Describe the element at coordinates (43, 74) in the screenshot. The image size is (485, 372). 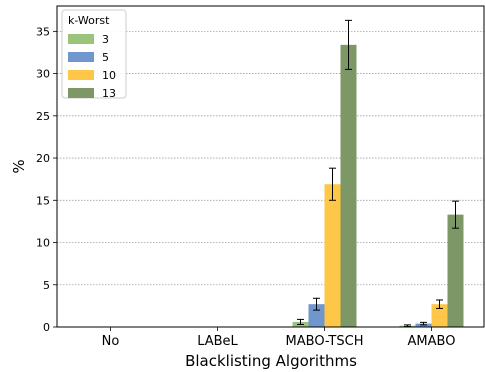
I see `y-tick-label: 30` at that location.